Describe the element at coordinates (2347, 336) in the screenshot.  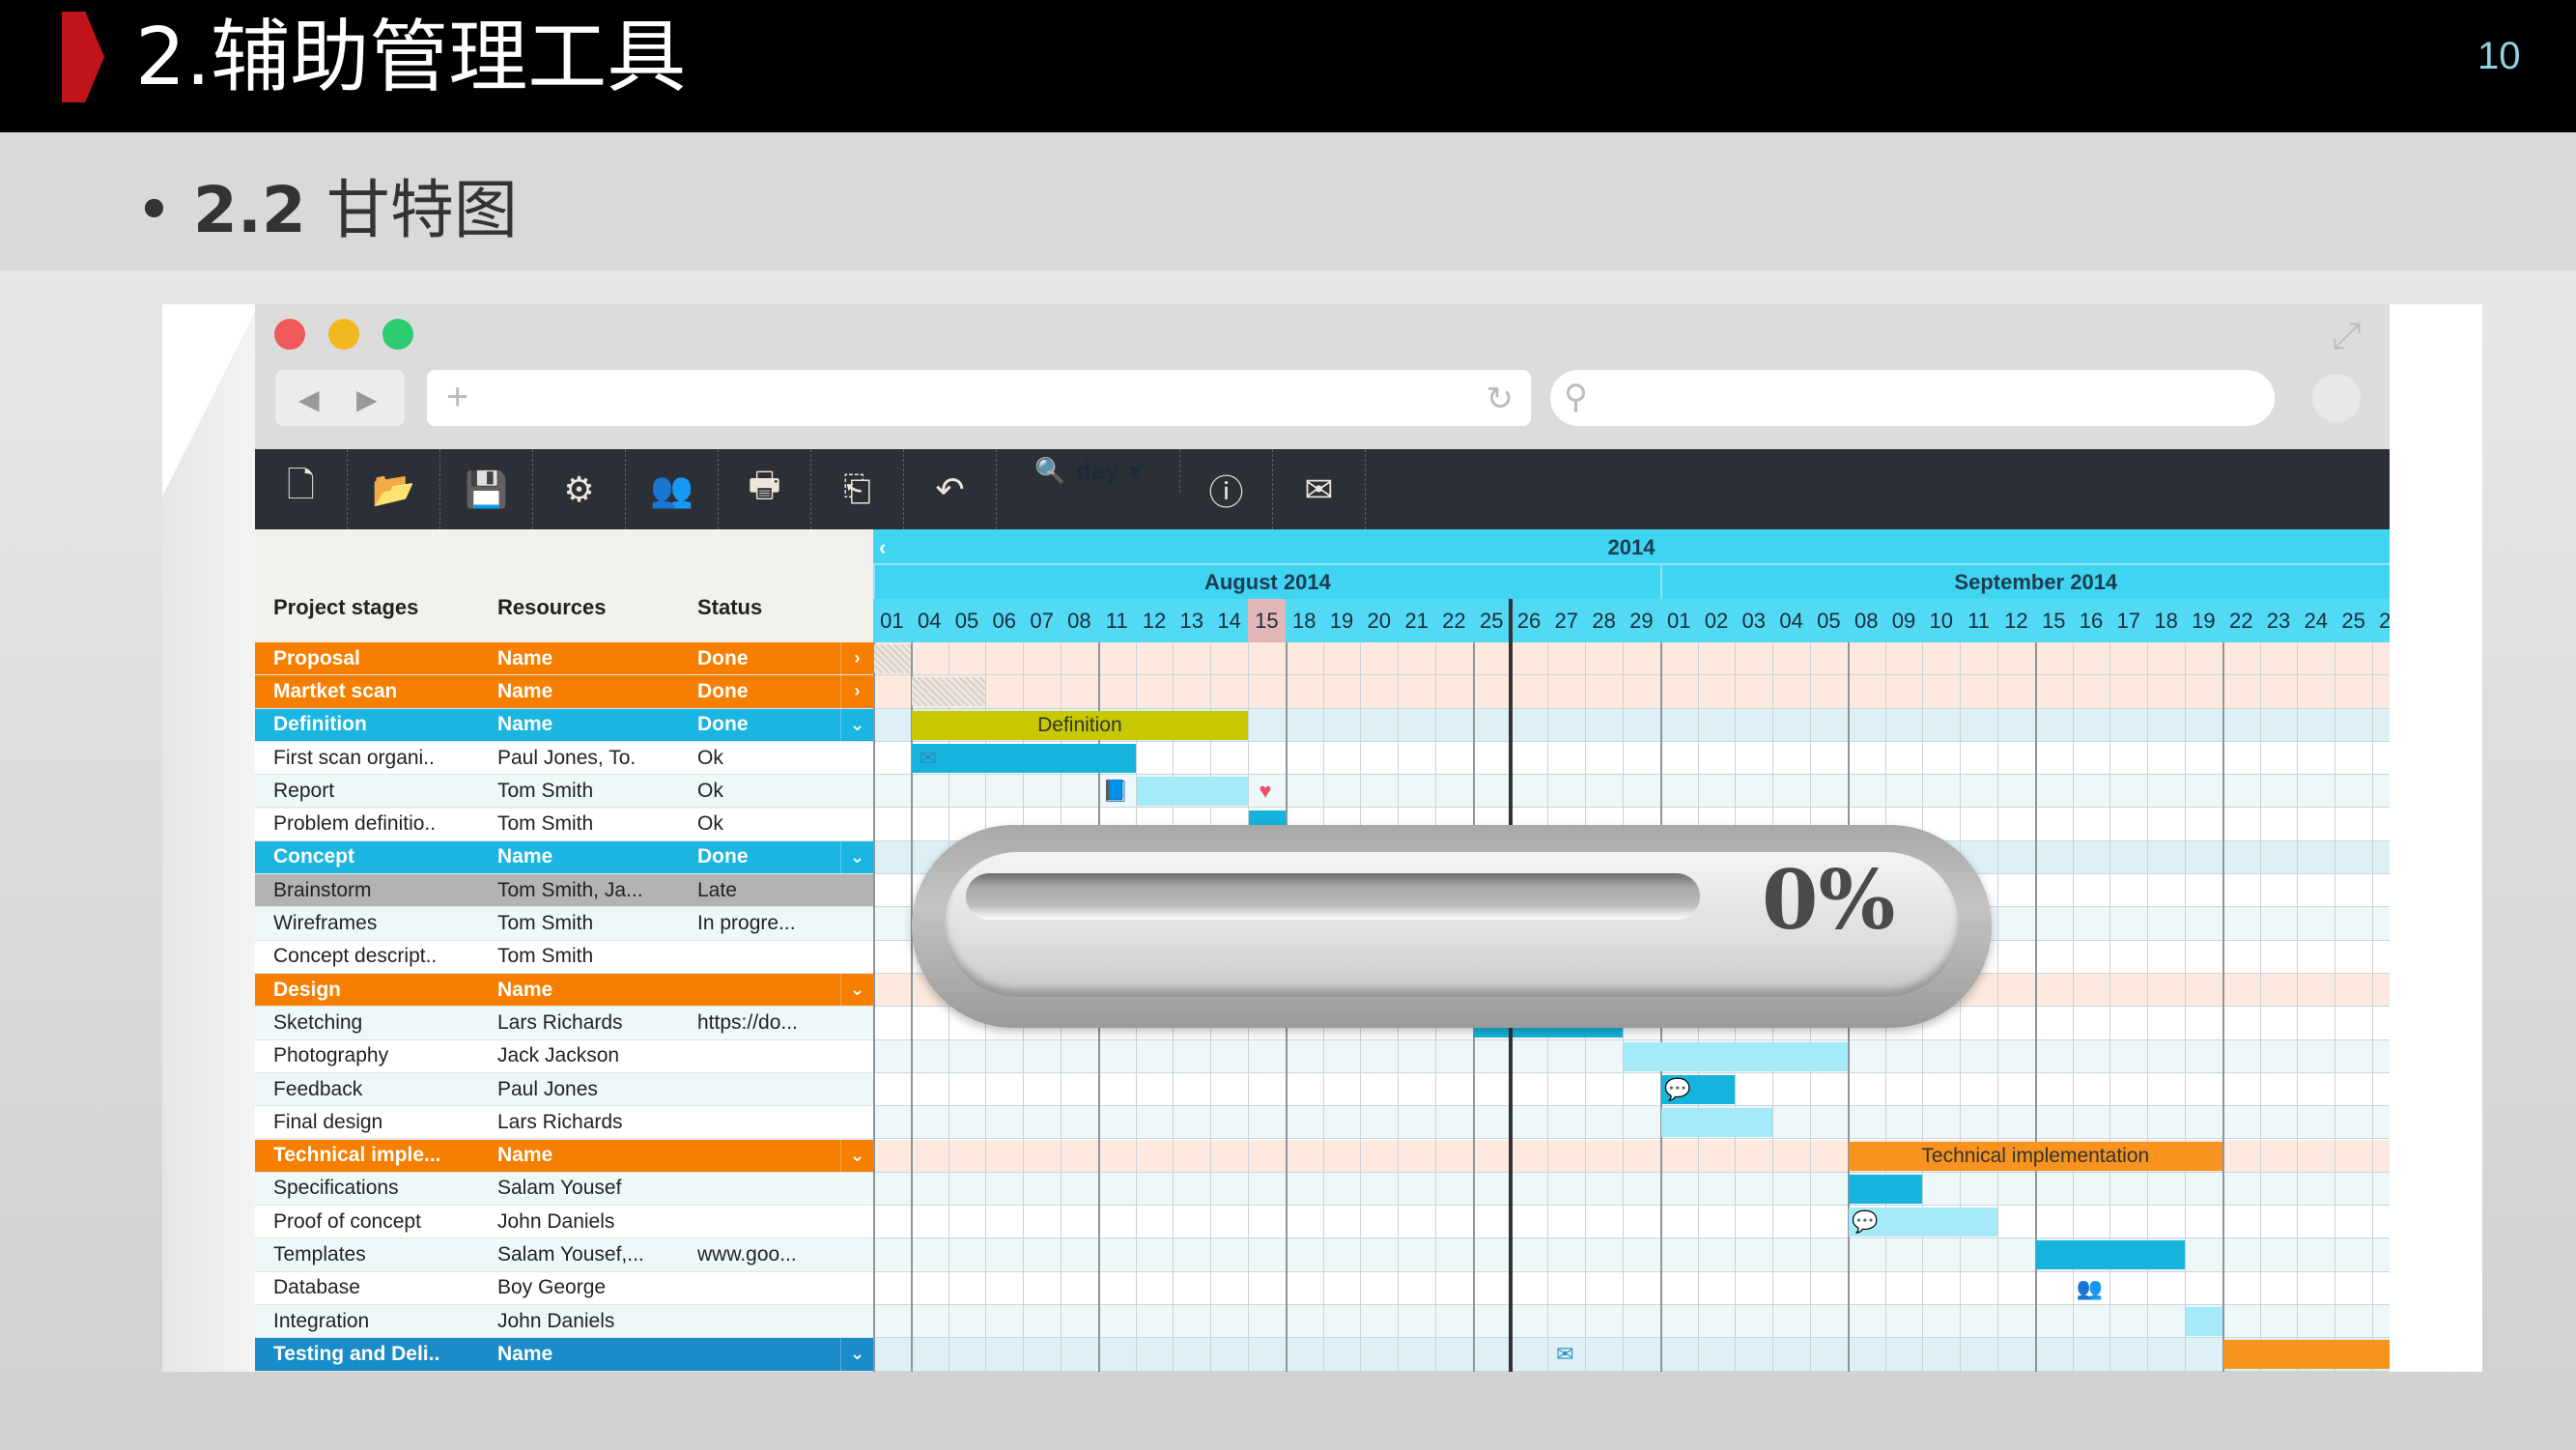
I see `expand-icon: ⤢` at that location.